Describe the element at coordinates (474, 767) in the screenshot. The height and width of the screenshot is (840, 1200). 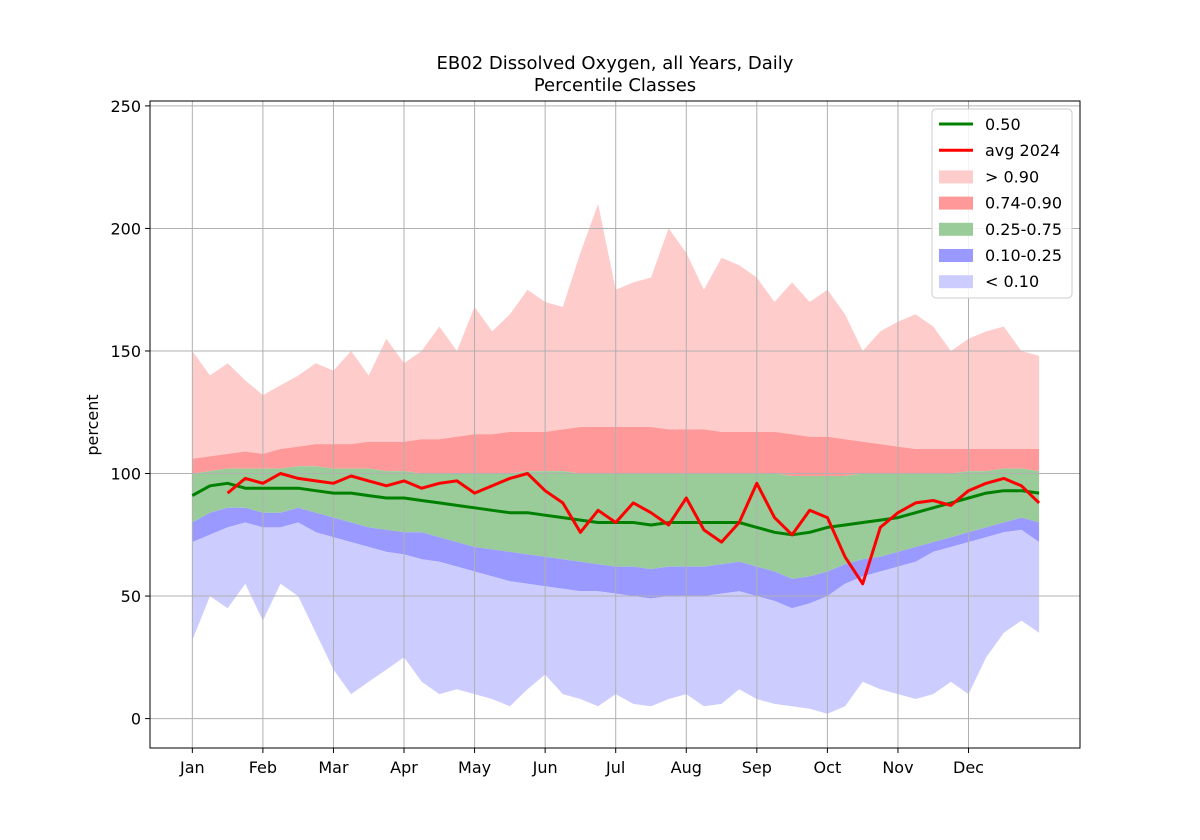
I see `x-tick-label: May` at that location.